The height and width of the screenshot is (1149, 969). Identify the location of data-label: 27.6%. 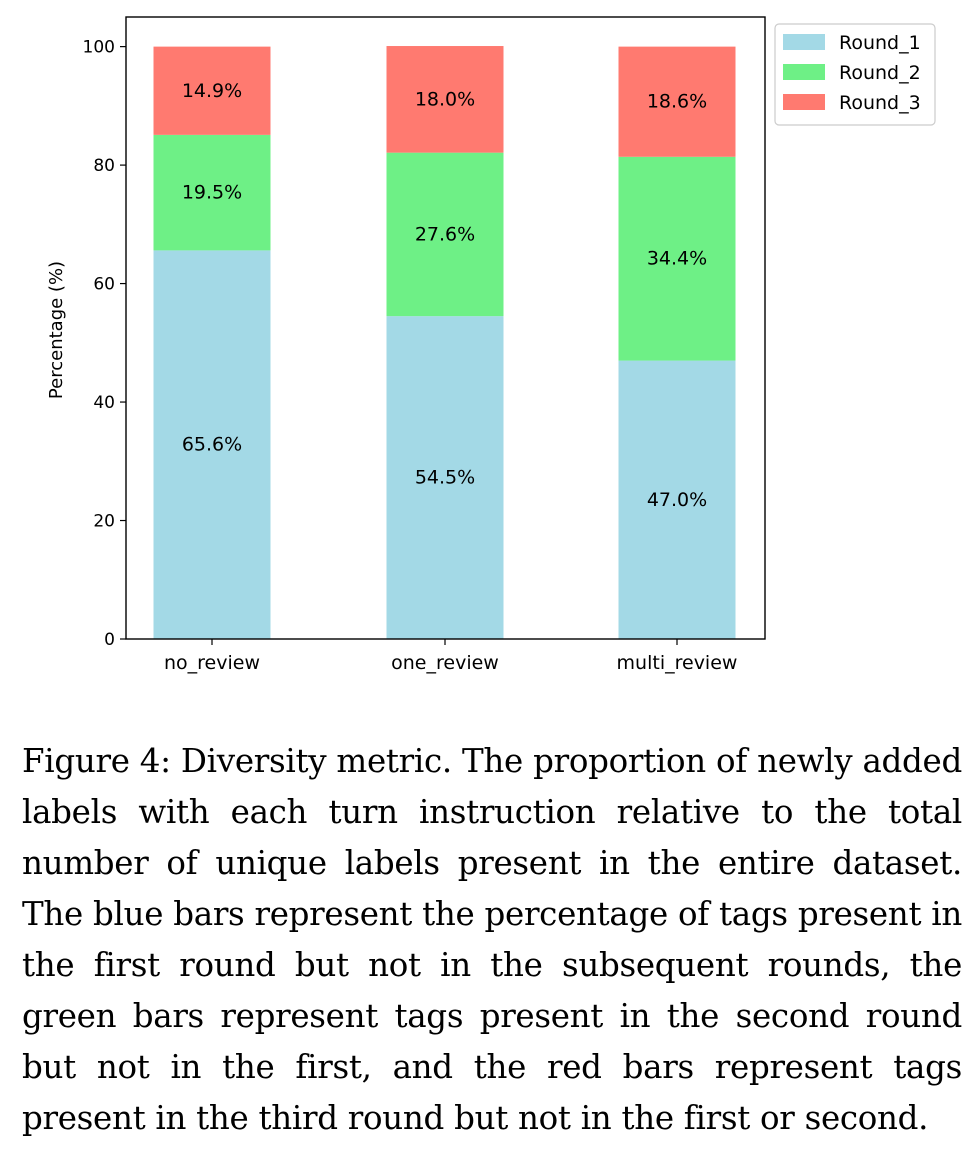
(445, 234).